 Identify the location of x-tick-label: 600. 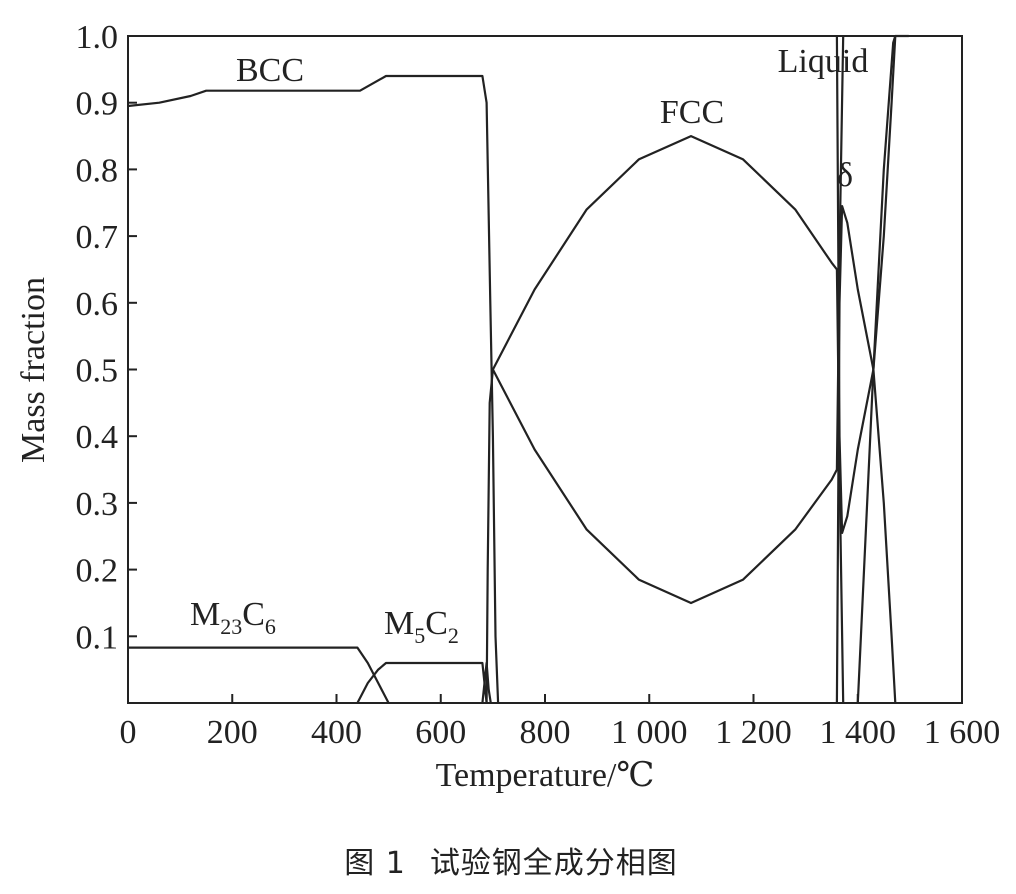
(440, 732).